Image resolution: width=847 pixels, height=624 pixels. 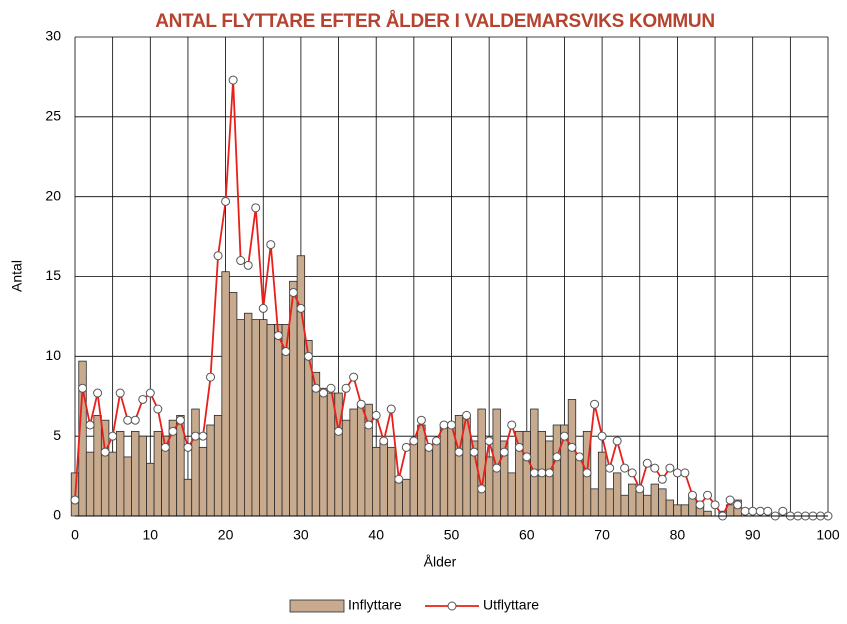 I want to click on y-tick-label: 15, so click(x=53, y=275).